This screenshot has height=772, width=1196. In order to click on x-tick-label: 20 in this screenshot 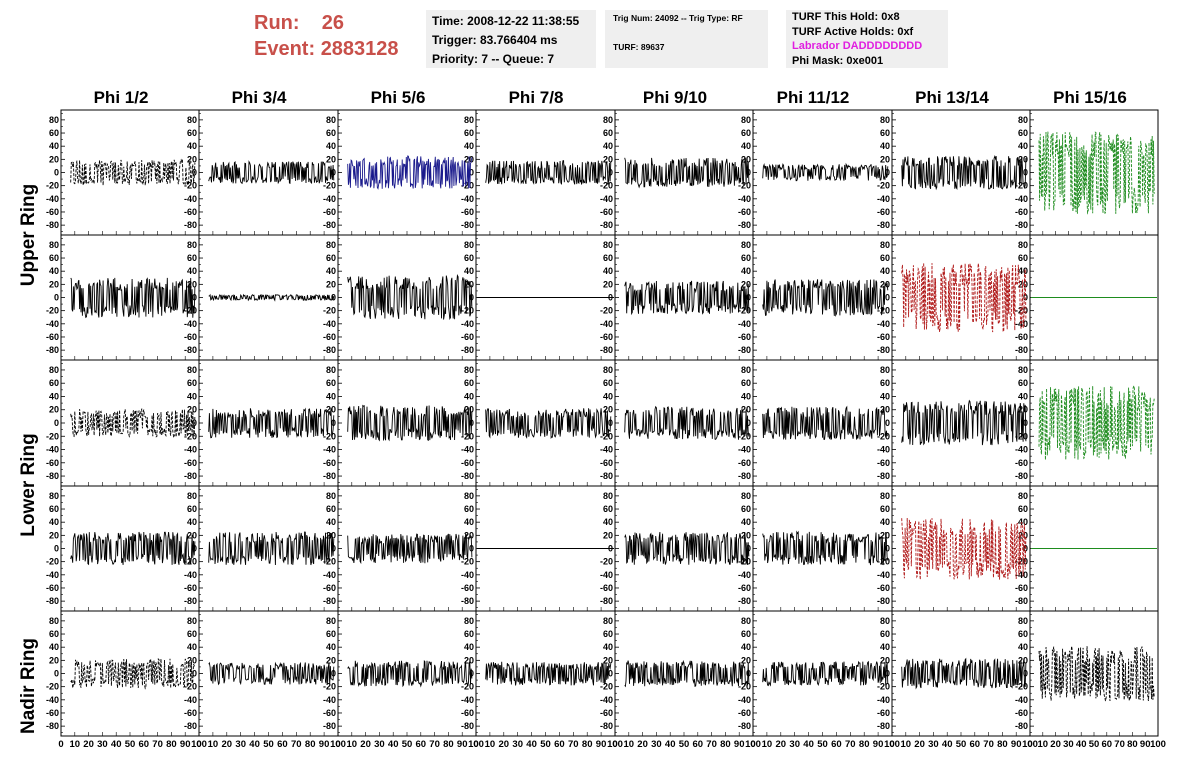, I will do `click(642, 744)`.